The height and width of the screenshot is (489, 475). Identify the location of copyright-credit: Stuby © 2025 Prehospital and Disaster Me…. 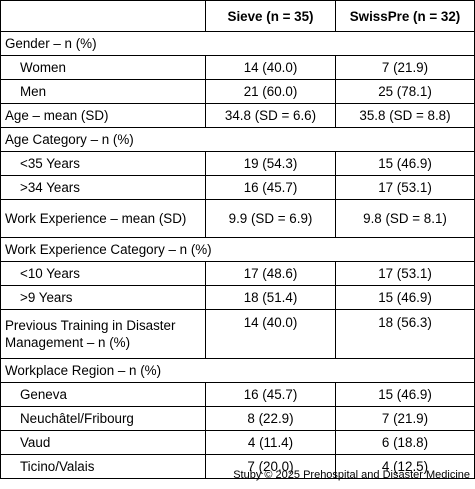
(351, 475).